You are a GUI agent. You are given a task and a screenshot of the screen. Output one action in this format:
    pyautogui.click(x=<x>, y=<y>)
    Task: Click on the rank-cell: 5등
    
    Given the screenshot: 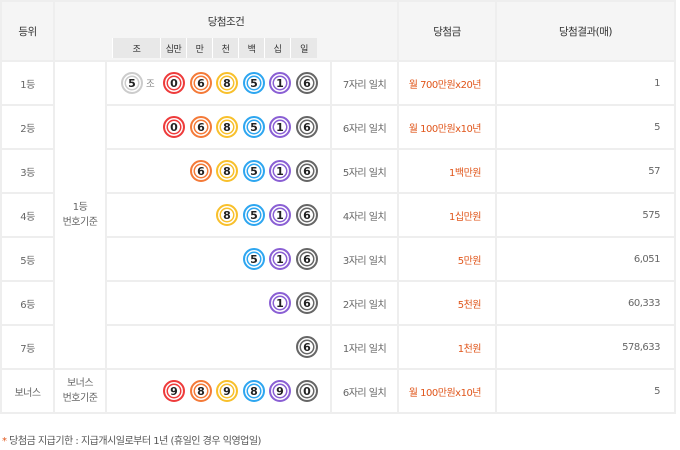 What is the action you would take?
    pyautogui.click(x=27, y=259)
    